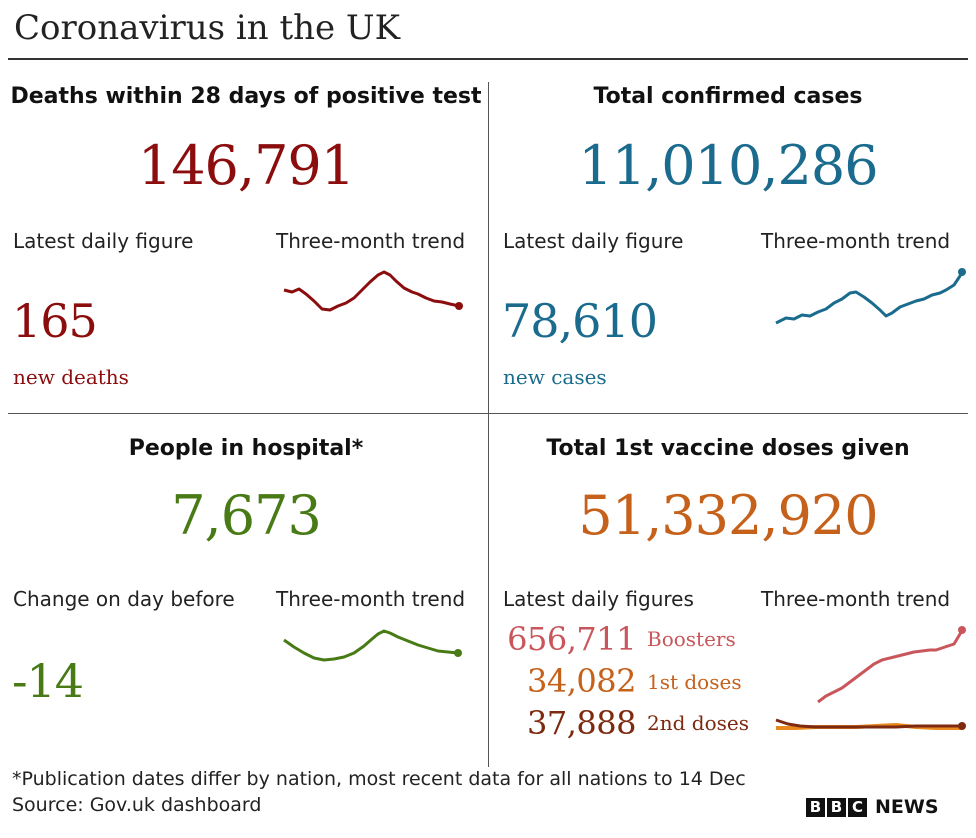 Image resolution: width=976 pixels, height=838 pixels. Describe the element at coordinates (856, 599) in the screenshot. I see `vaccines-trend-label: Three-month trend` at that location.